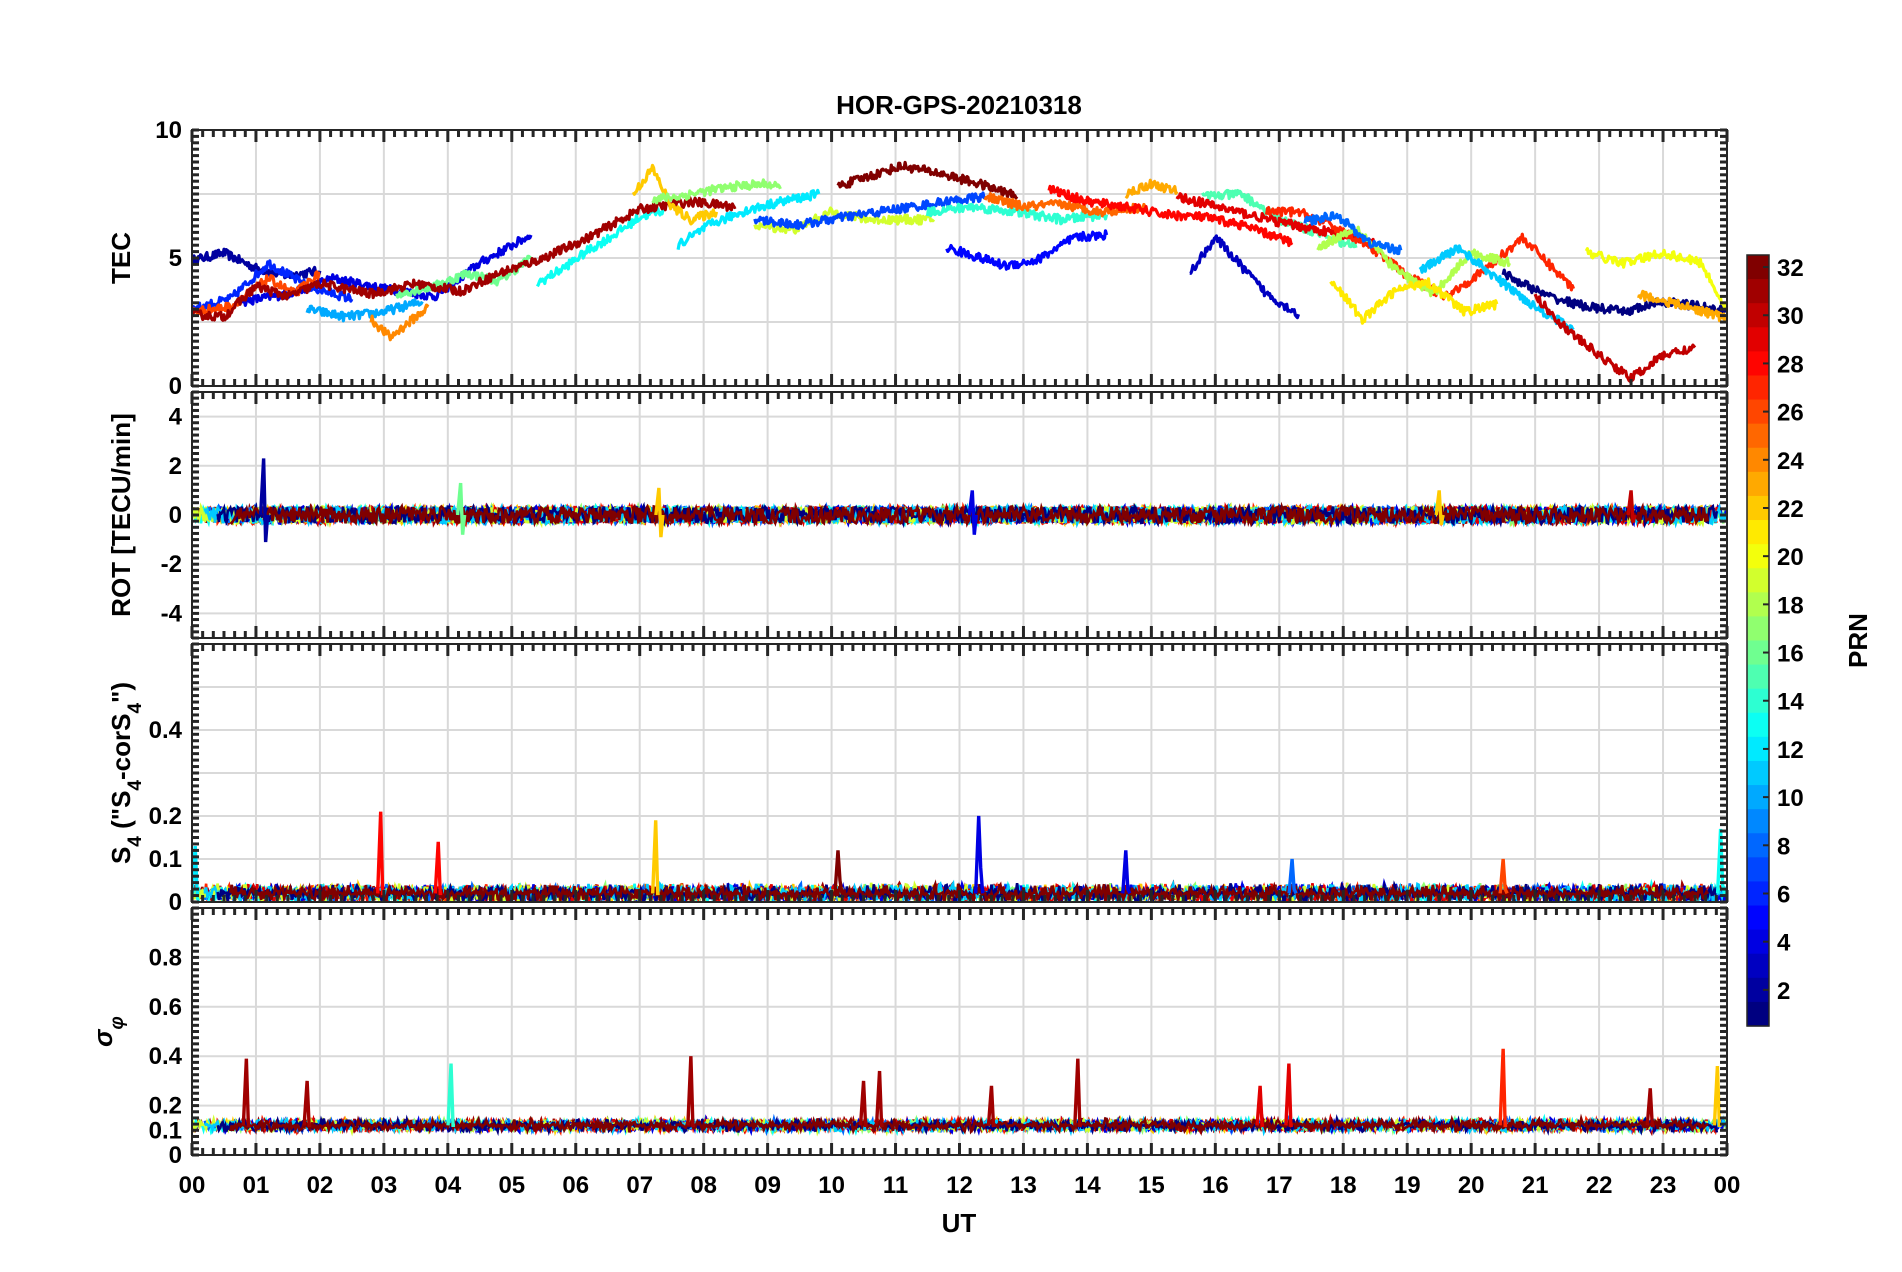  I want to click on y-tick-label: -2, so click(171, 564).